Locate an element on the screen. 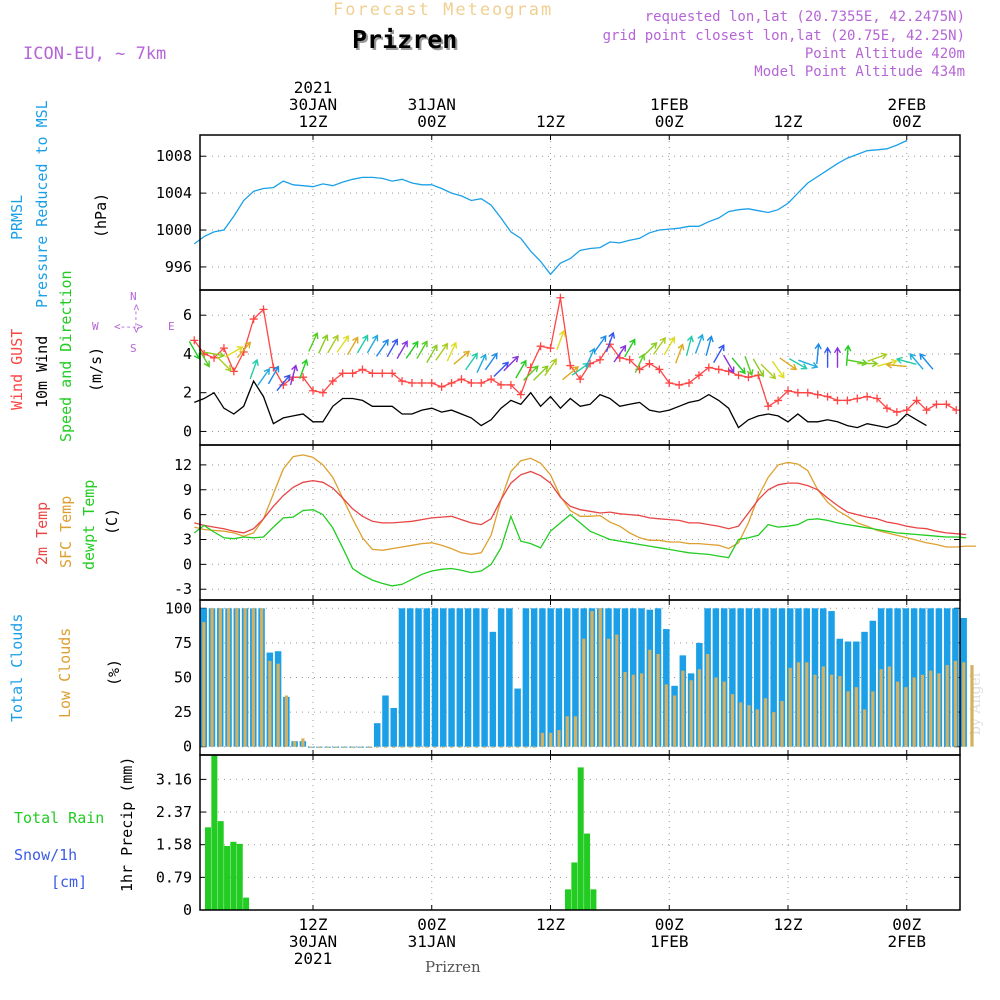 This screenshot has height=1000, width=1000. y-tick-label: 75 is located at coordinates (183, 643).